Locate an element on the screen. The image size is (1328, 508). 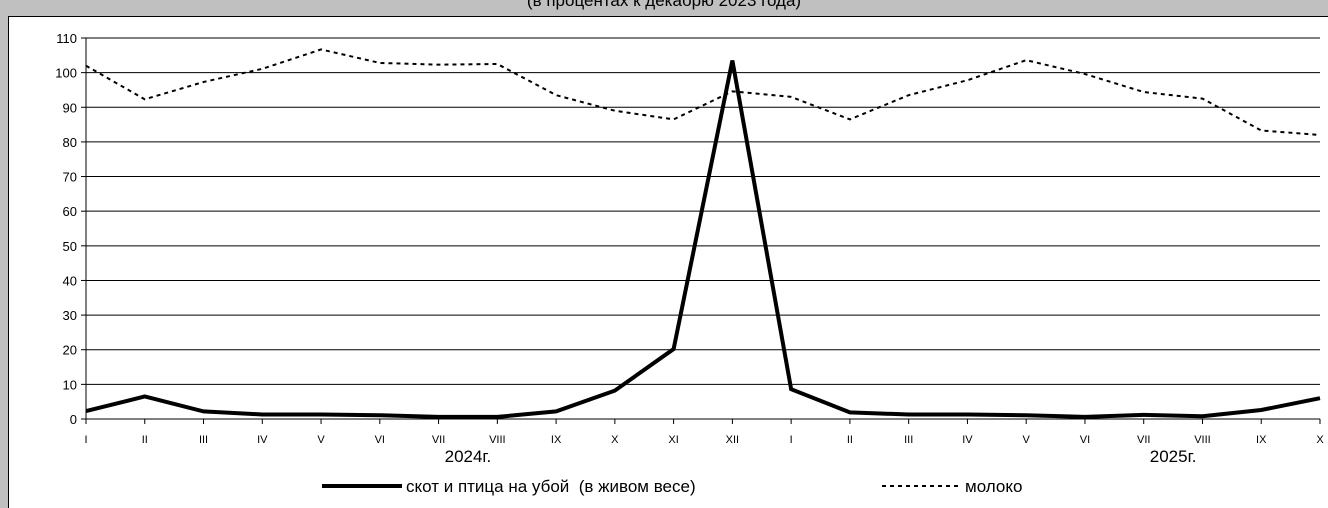
legend-label-1: скот и птица на убой (в живом весе) is located at coordinates (551, 486).